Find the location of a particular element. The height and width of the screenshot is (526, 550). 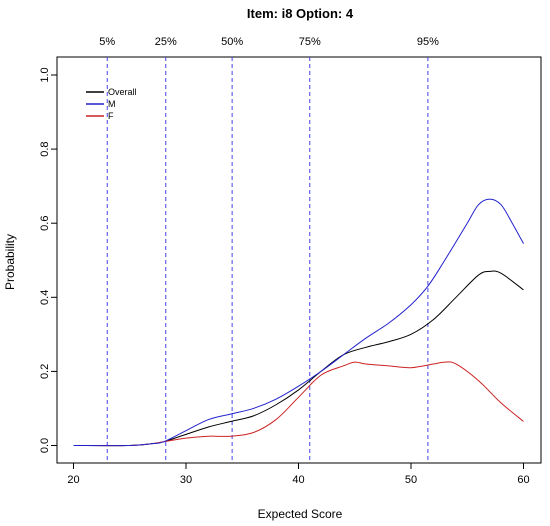

y-axis-ticks: 0.0 0.2 0.4 0.6 0.8 1.0 is located at coordinates (48, 260).